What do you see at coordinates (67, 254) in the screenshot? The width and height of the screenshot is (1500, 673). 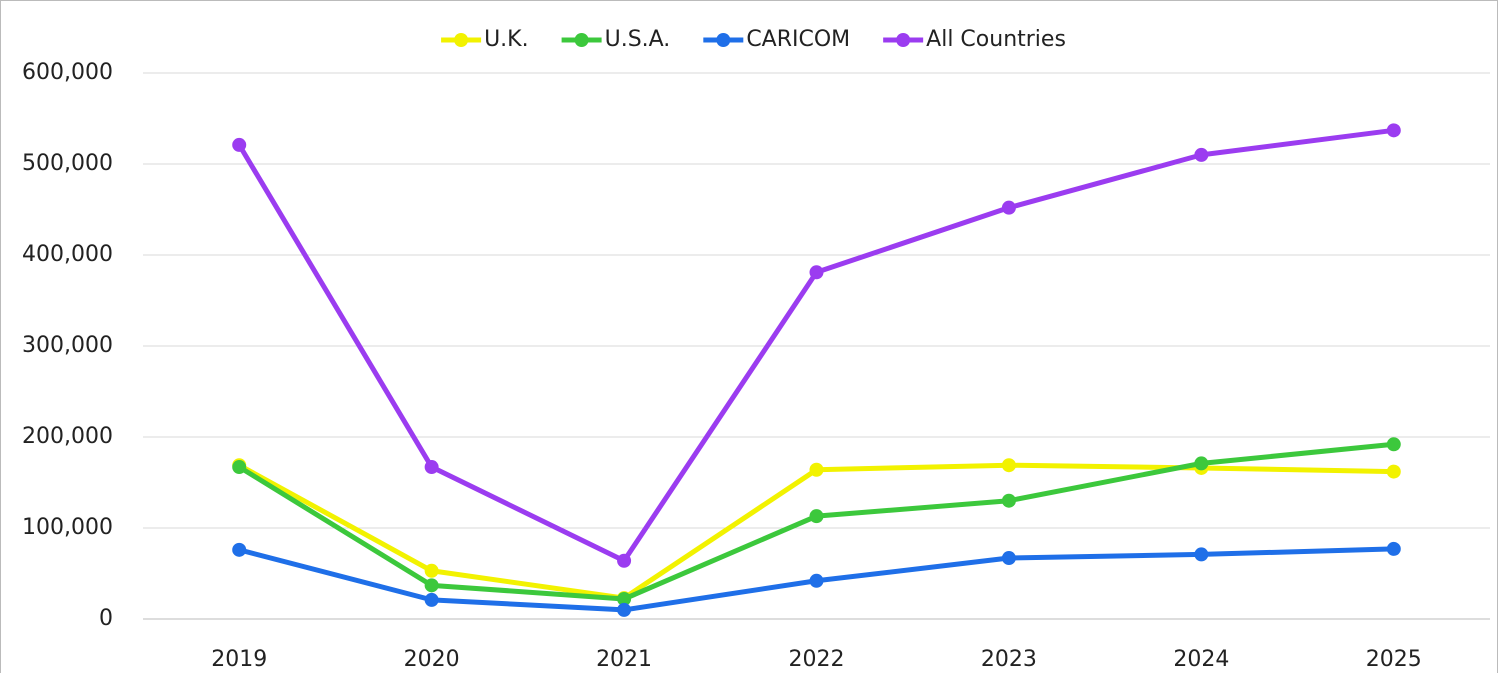 I see `y-tick-label: 400,000` at bounding box center [67, 254].